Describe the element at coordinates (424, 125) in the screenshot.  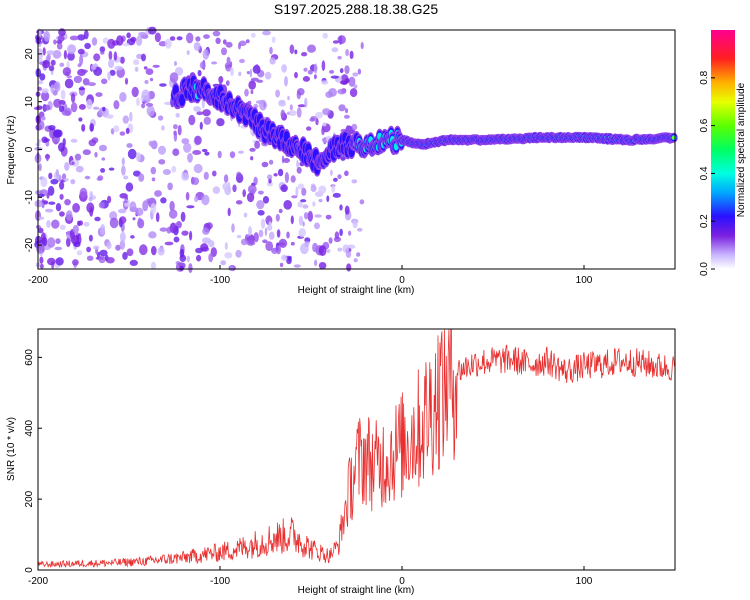
I see `spectrogram-signal-ridge` at that location.